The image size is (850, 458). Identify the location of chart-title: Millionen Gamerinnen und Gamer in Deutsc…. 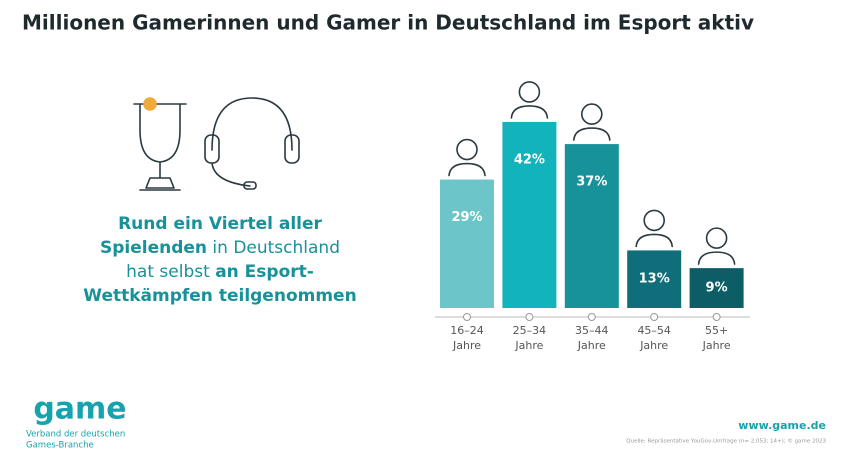
(388, 23).